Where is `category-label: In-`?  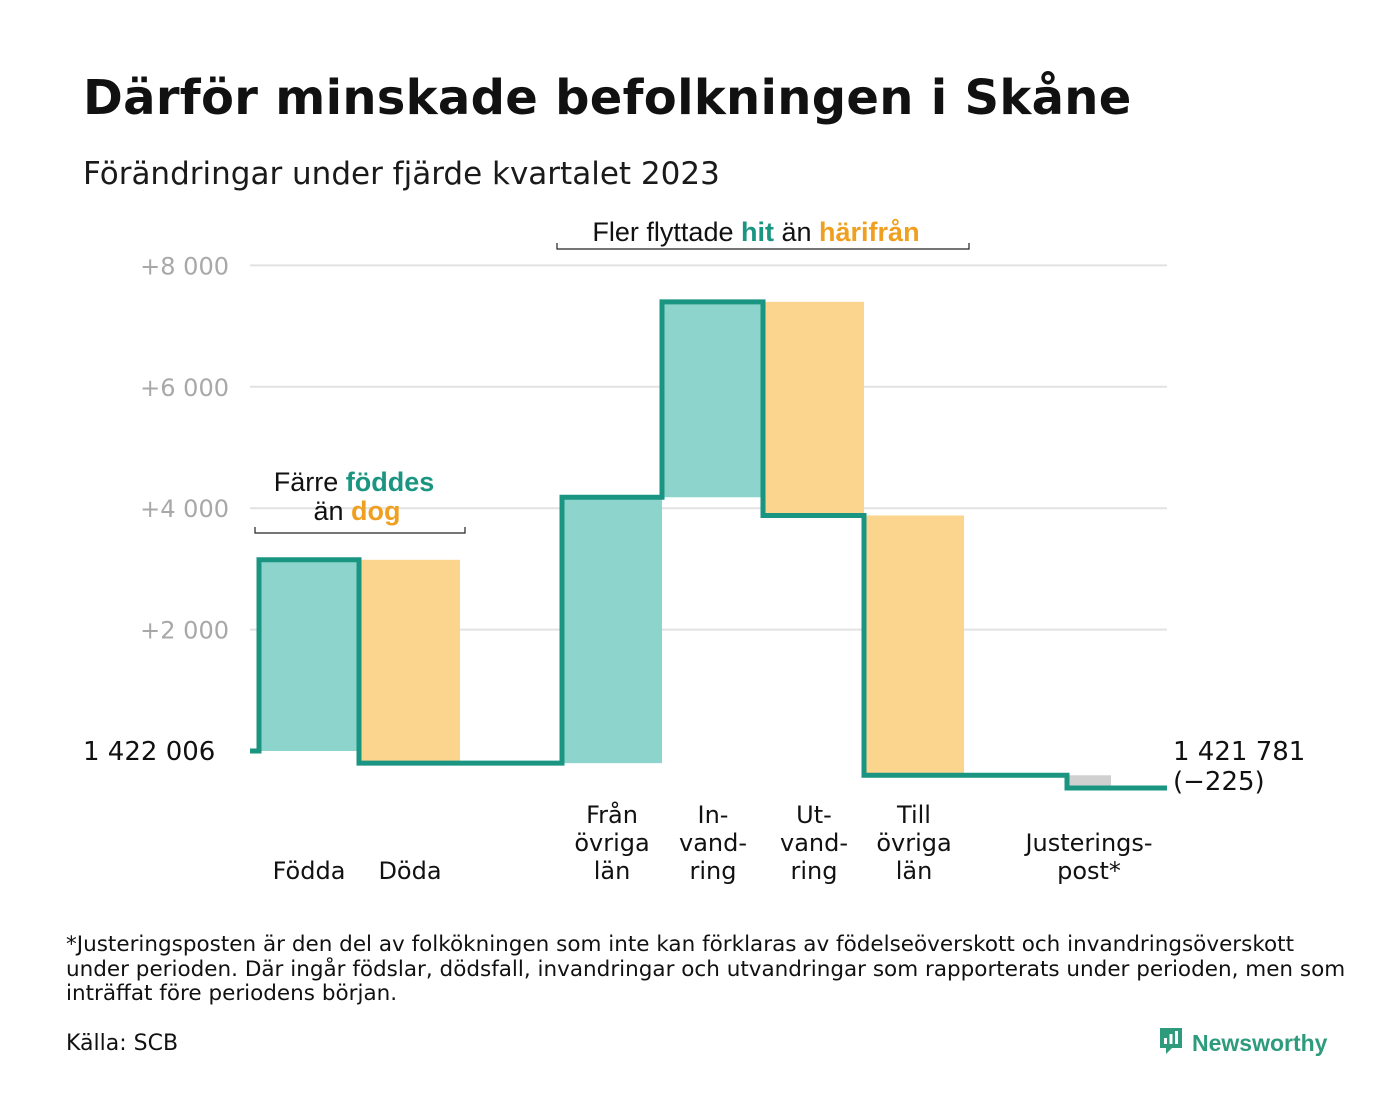 category-label: In- is located at coordinates (713, 815).